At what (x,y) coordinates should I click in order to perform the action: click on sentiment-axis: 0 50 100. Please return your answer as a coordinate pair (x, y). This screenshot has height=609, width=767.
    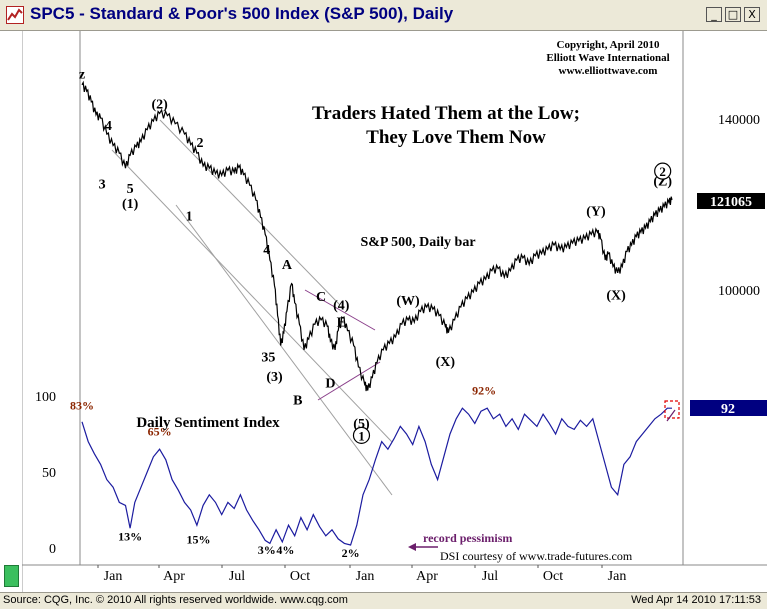
    Looking at the image, I should click on (45, 473).